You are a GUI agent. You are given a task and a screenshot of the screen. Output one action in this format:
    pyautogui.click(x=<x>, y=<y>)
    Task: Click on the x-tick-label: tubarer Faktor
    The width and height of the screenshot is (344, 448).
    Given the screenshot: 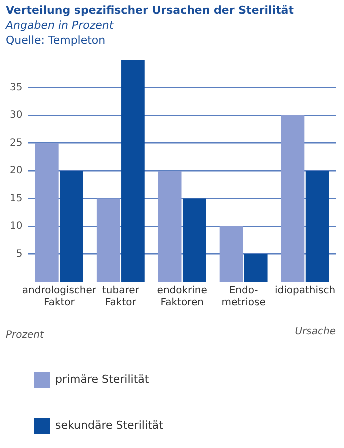 What is the action you would take?
    pyautogui.click(x=121, y=297)
    